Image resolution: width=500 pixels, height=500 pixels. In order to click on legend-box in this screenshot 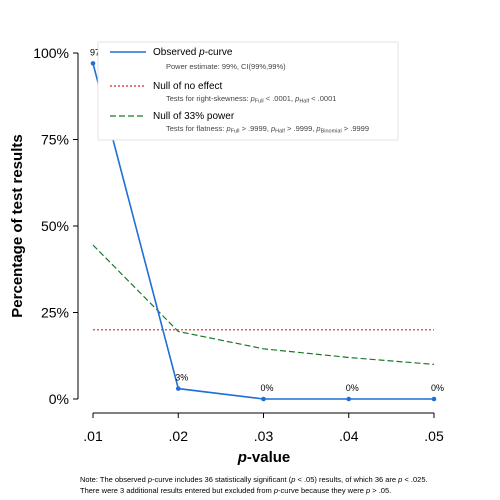, I will do `click(248, 91)`.